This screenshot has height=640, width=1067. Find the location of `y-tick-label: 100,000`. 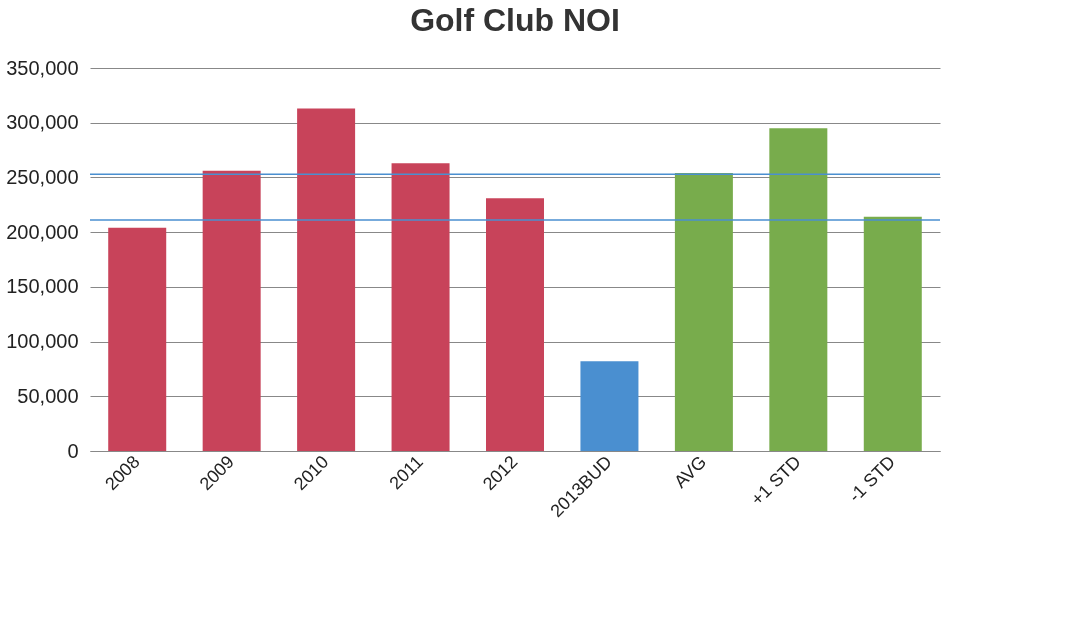

y-tick-label: 100,000 is located at coordinates (42, 341).